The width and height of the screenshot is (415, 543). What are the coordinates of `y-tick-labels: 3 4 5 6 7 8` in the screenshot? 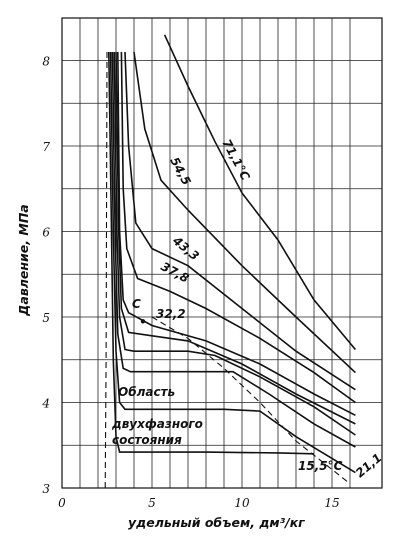 It's located at (45, 276).